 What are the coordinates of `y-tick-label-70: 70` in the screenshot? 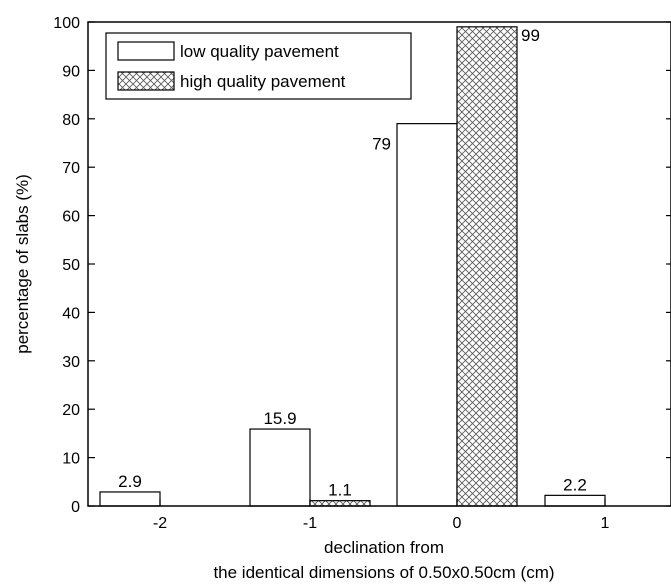 It's located at (71, 168).